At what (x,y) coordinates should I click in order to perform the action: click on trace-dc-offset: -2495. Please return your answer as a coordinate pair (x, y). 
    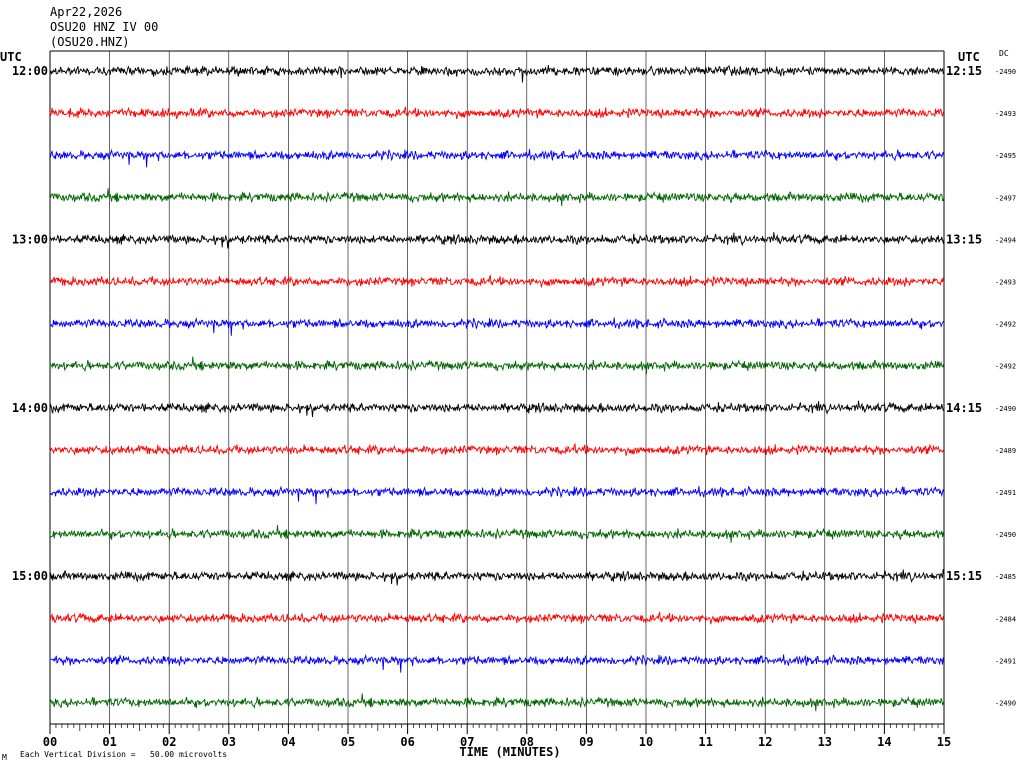
    Looking at the image, I should click on (1005, 156).